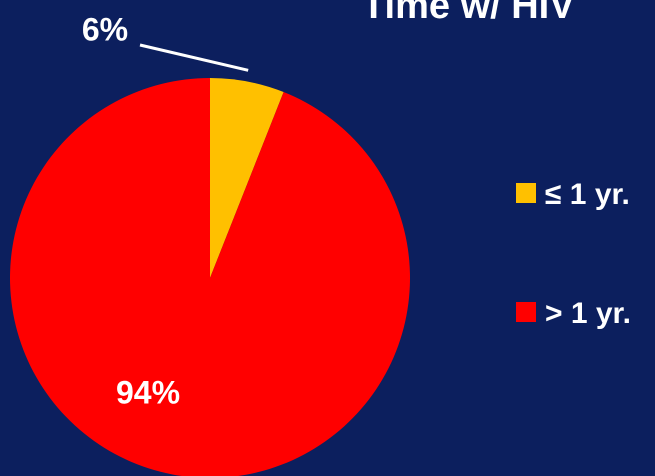 The height and width of the screenshot is (476, 655). What do you see at coordinates (105, 29) in the screenshot?
I see `slice-label: 6%` at bounding box center [105, 29].